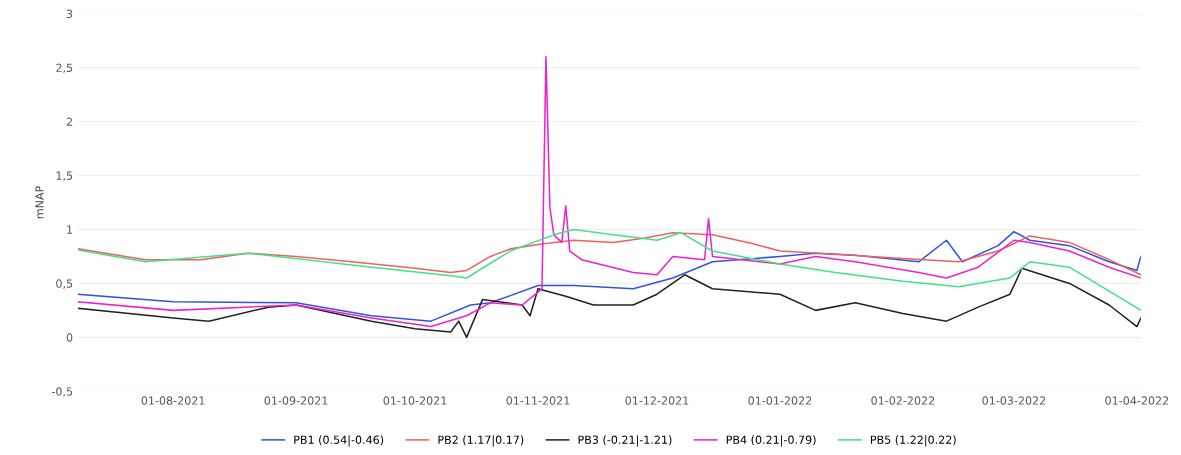 The width and height of the screenshot is (1181, 455). What do you see at coordinates (69, 121) in the screenshot?
I see `y-tick-label: 2` at bounding box center [69, 121].